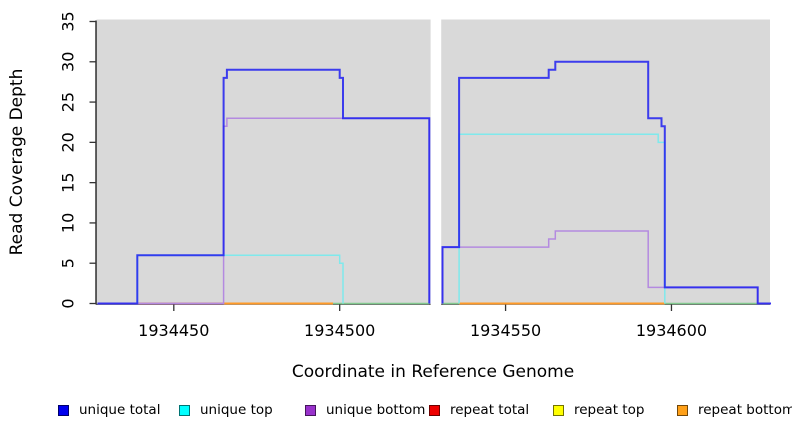 The image size is (792, 432). What do you see at coordinates (558, 410) in the screenshot?
I see `legend-swatch-repeat-top` at bounding box center [558, 410].